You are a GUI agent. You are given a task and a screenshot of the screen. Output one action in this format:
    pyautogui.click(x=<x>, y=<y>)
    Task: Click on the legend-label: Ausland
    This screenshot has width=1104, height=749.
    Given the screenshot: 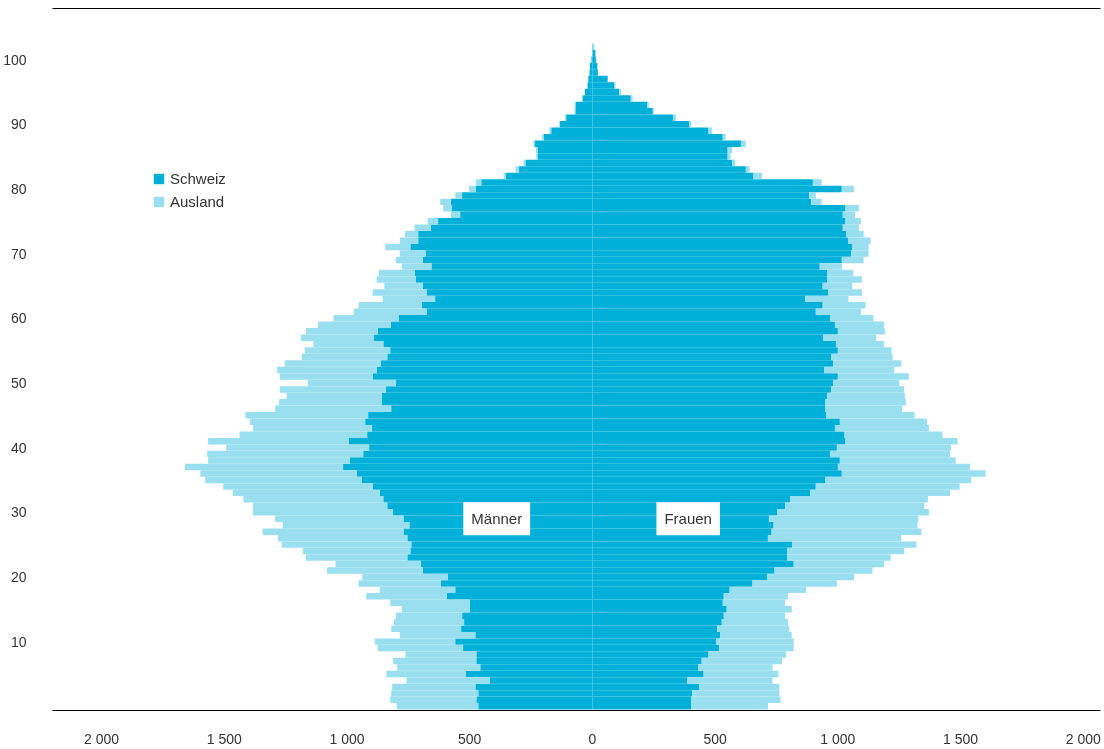 What is the action you would take?
    pyautogui.click(x=197, y=201)
    